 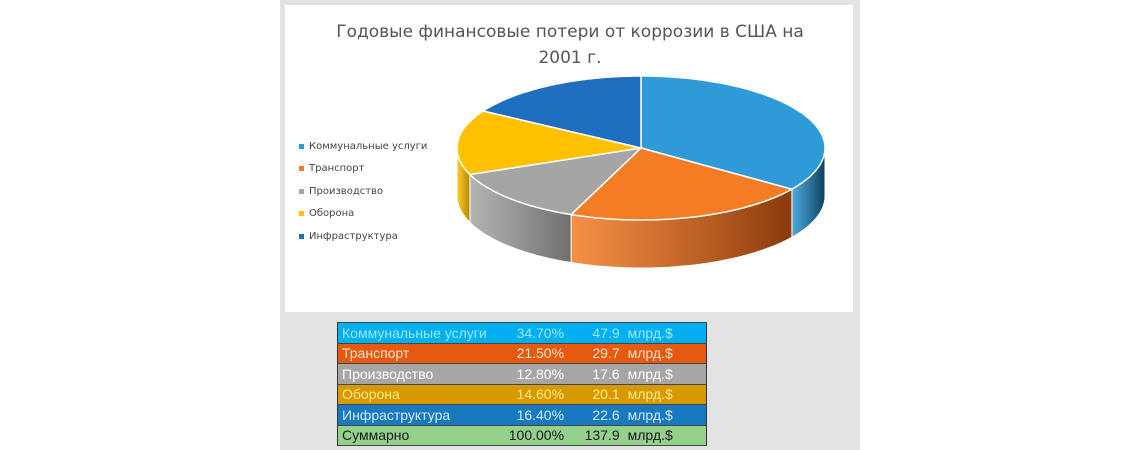 I want to click on pie-chart, so click(x=641, y=172).